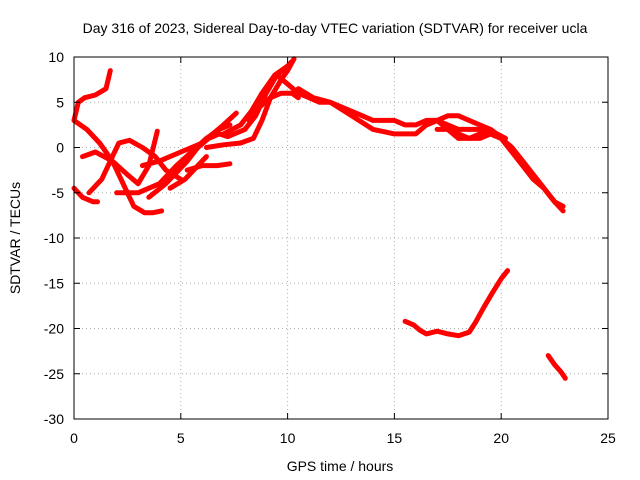 The width and height of the screenshot is (640, 480). I want to click on y-tick-label: -10, so click(54, 238).